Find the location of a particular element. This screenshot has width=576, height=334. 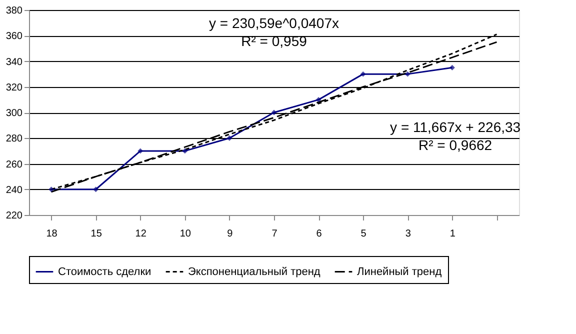

y-tick-label: 360 is located at coordinates (14, 36).